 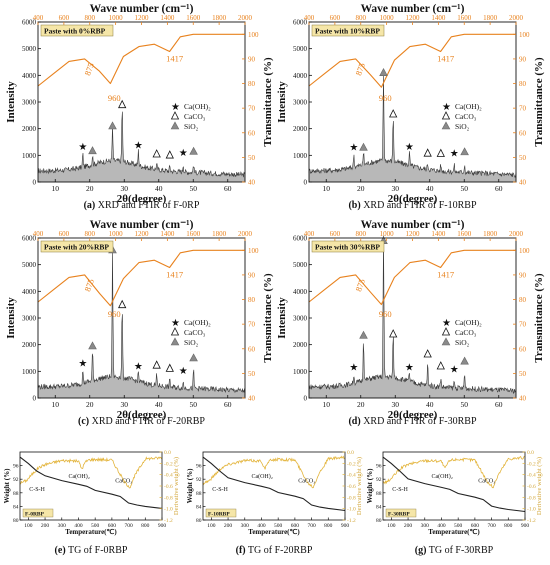 I want to click on x-tick-label: 400, so click(x=261, y=526).